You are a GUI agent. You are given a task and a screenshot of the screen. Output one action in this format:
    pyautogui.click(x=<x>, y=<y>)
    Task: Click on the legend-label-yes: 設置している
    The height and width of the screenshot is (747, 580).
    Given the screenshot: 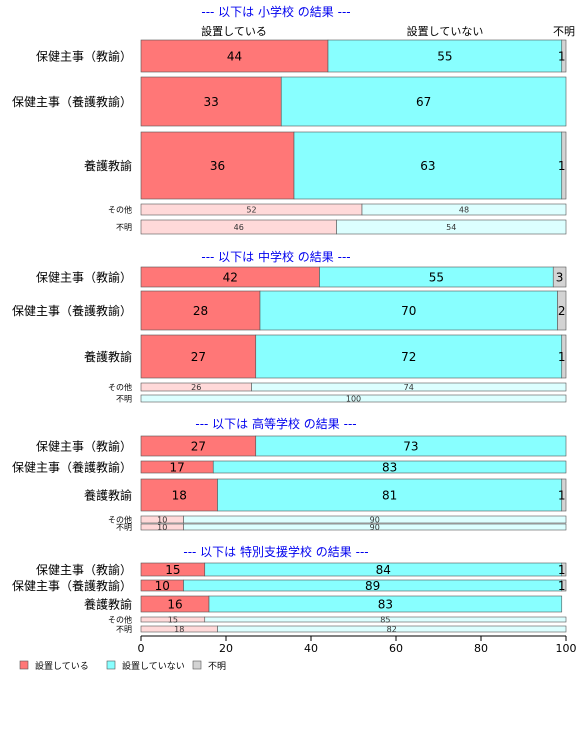 What is the action you would take?
    pyautogui.click(x=62, y=666)
    